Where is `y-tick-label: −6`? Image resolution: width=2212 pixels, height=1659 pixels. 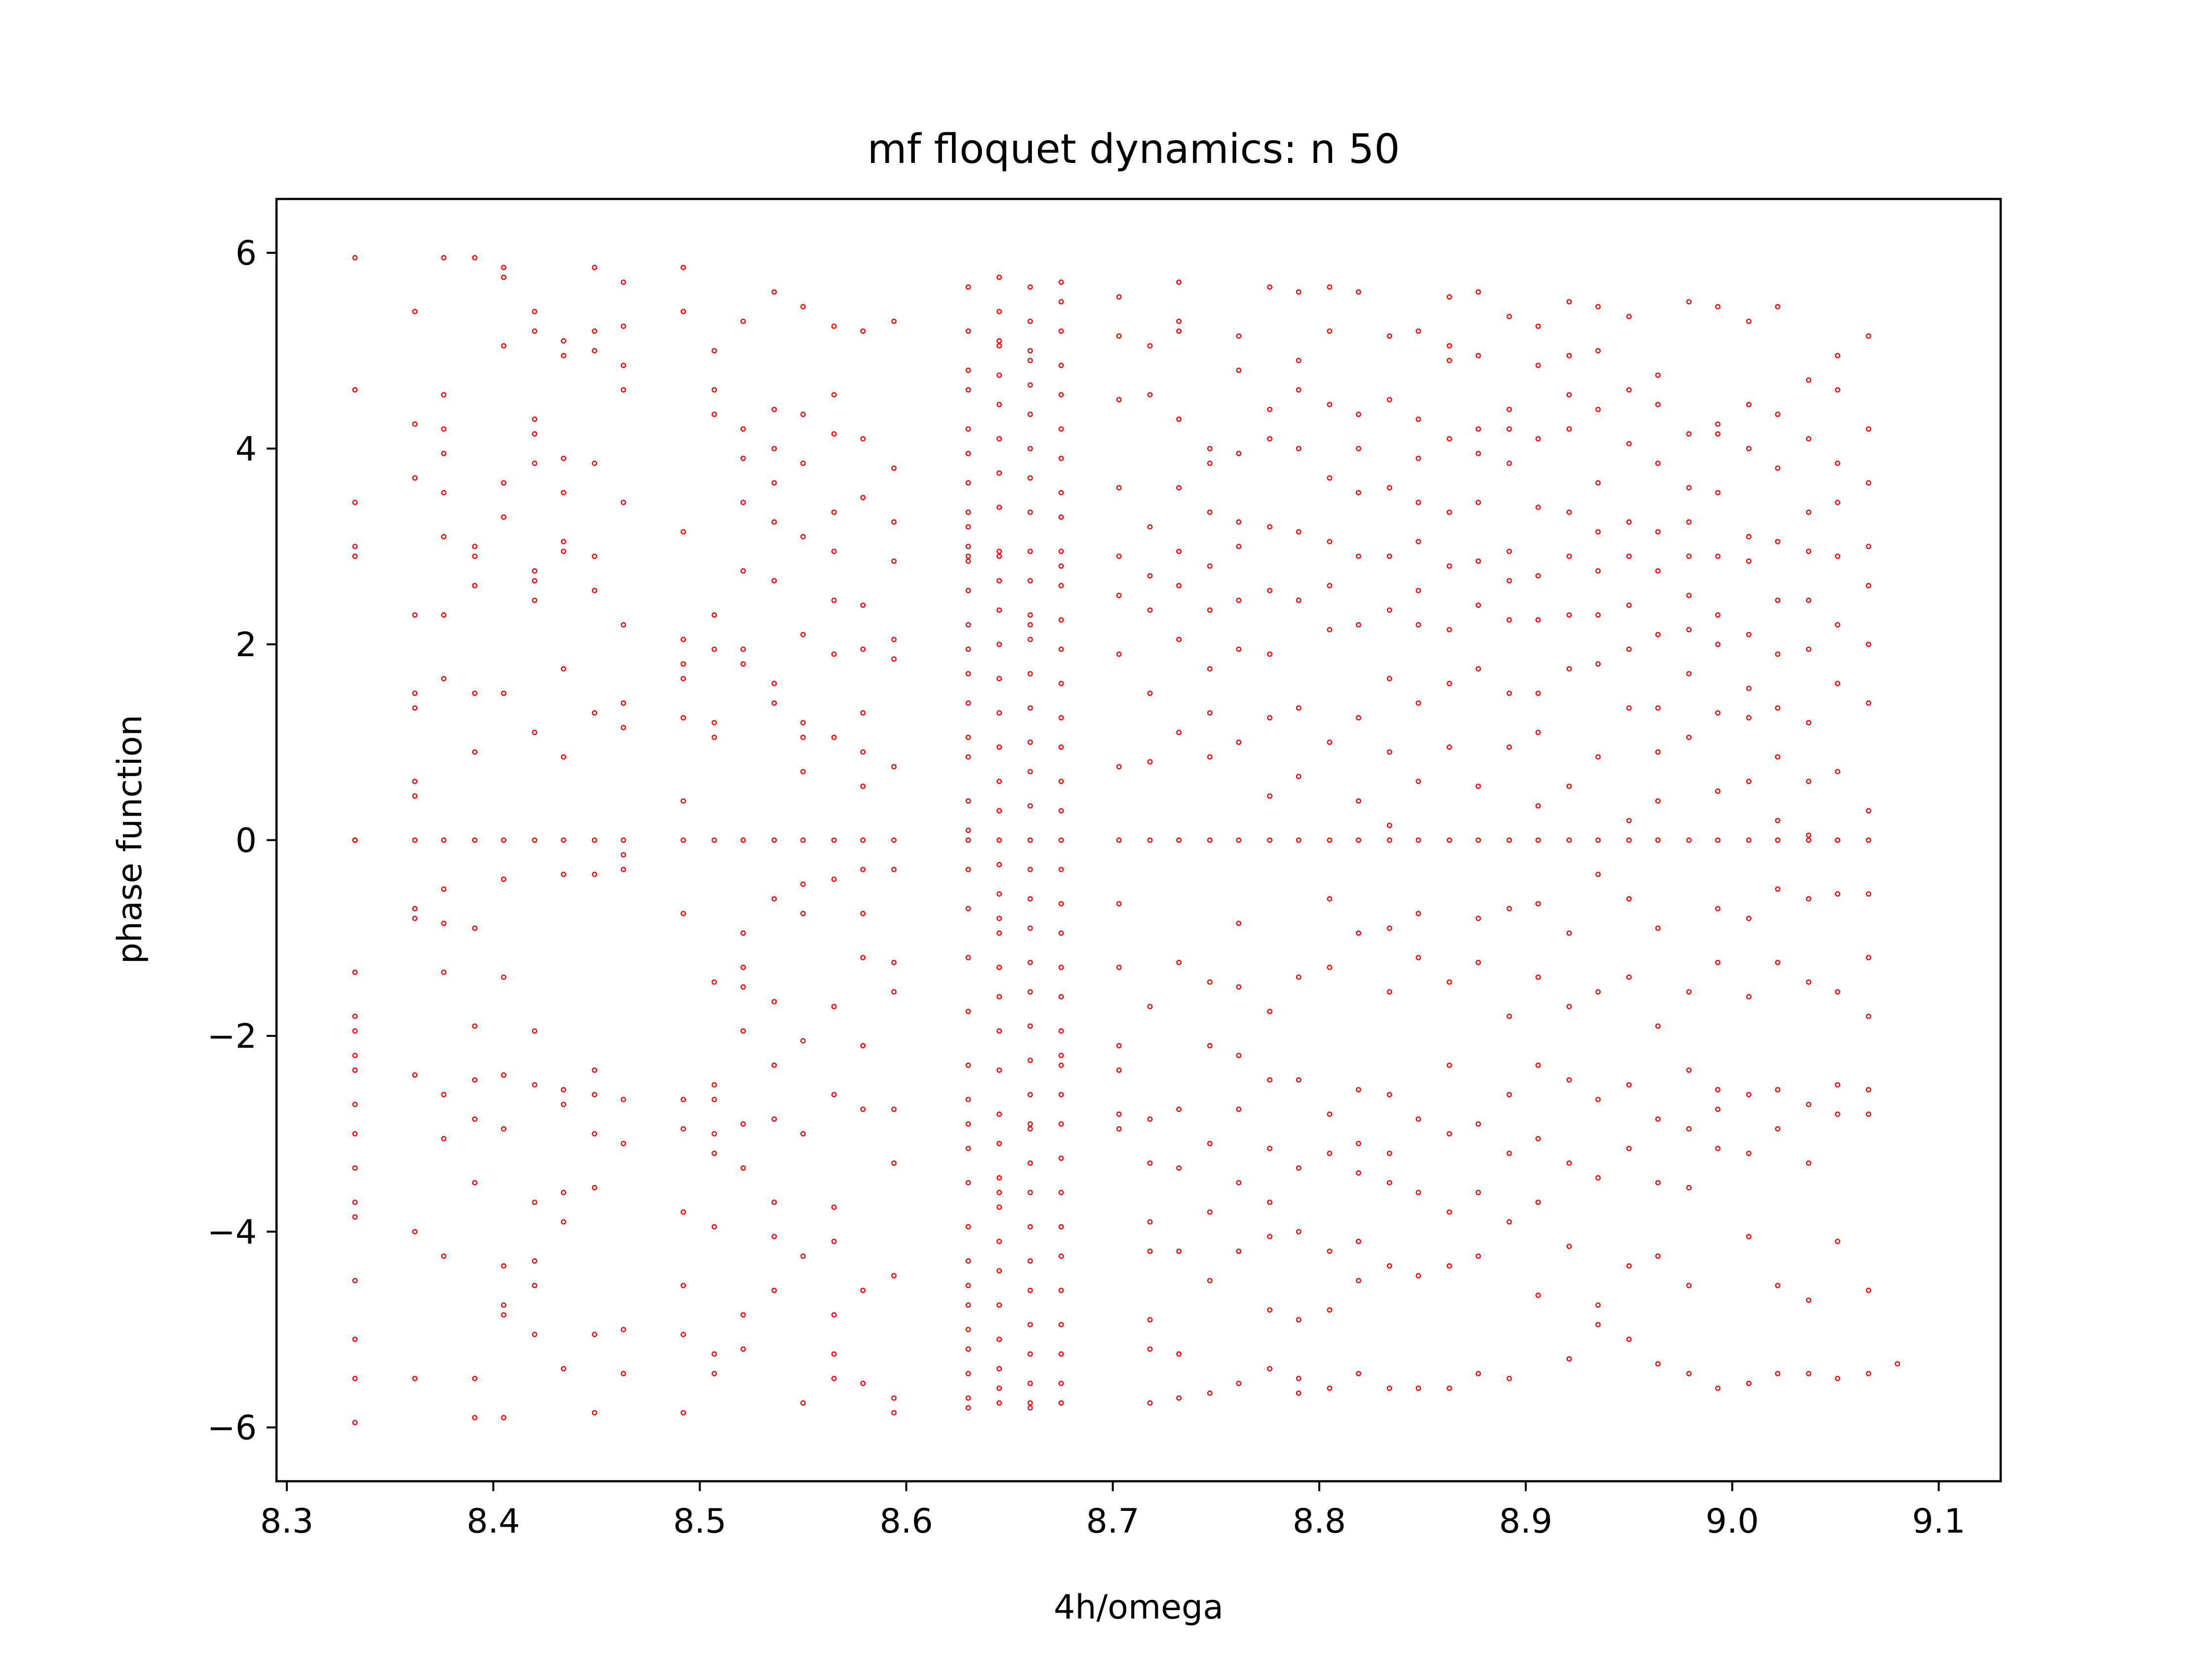
y-tick-label: −6 is located at coordinates (232, 1429).